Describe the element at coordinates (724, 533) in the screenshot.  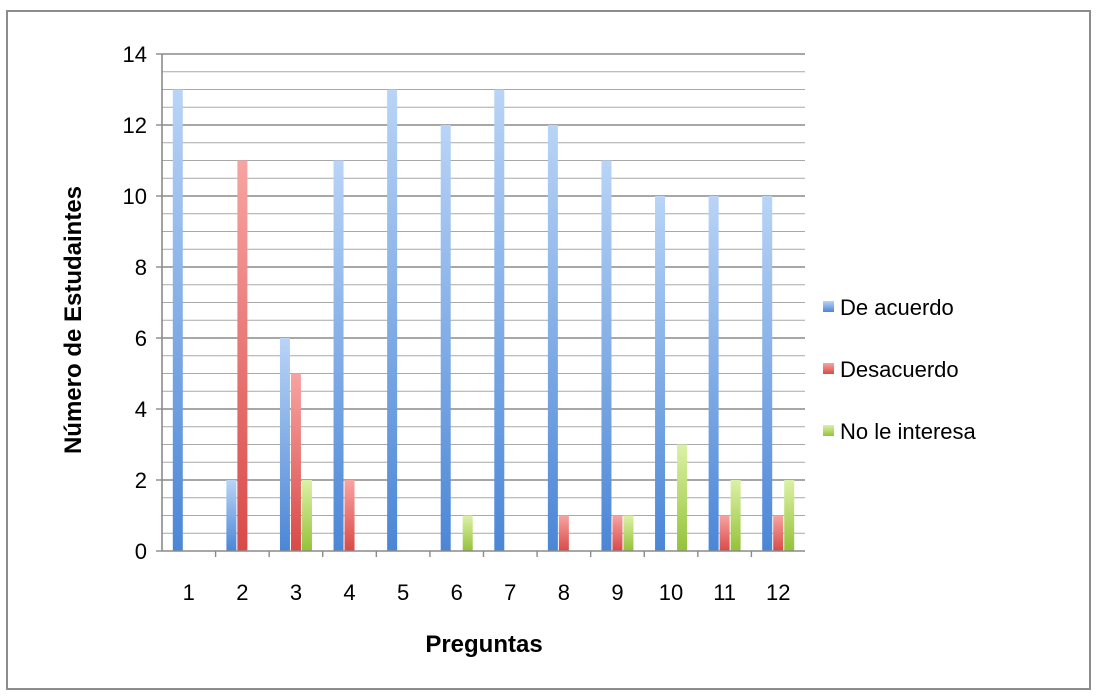
I see `bar-desacuerdo-q11` at that location.